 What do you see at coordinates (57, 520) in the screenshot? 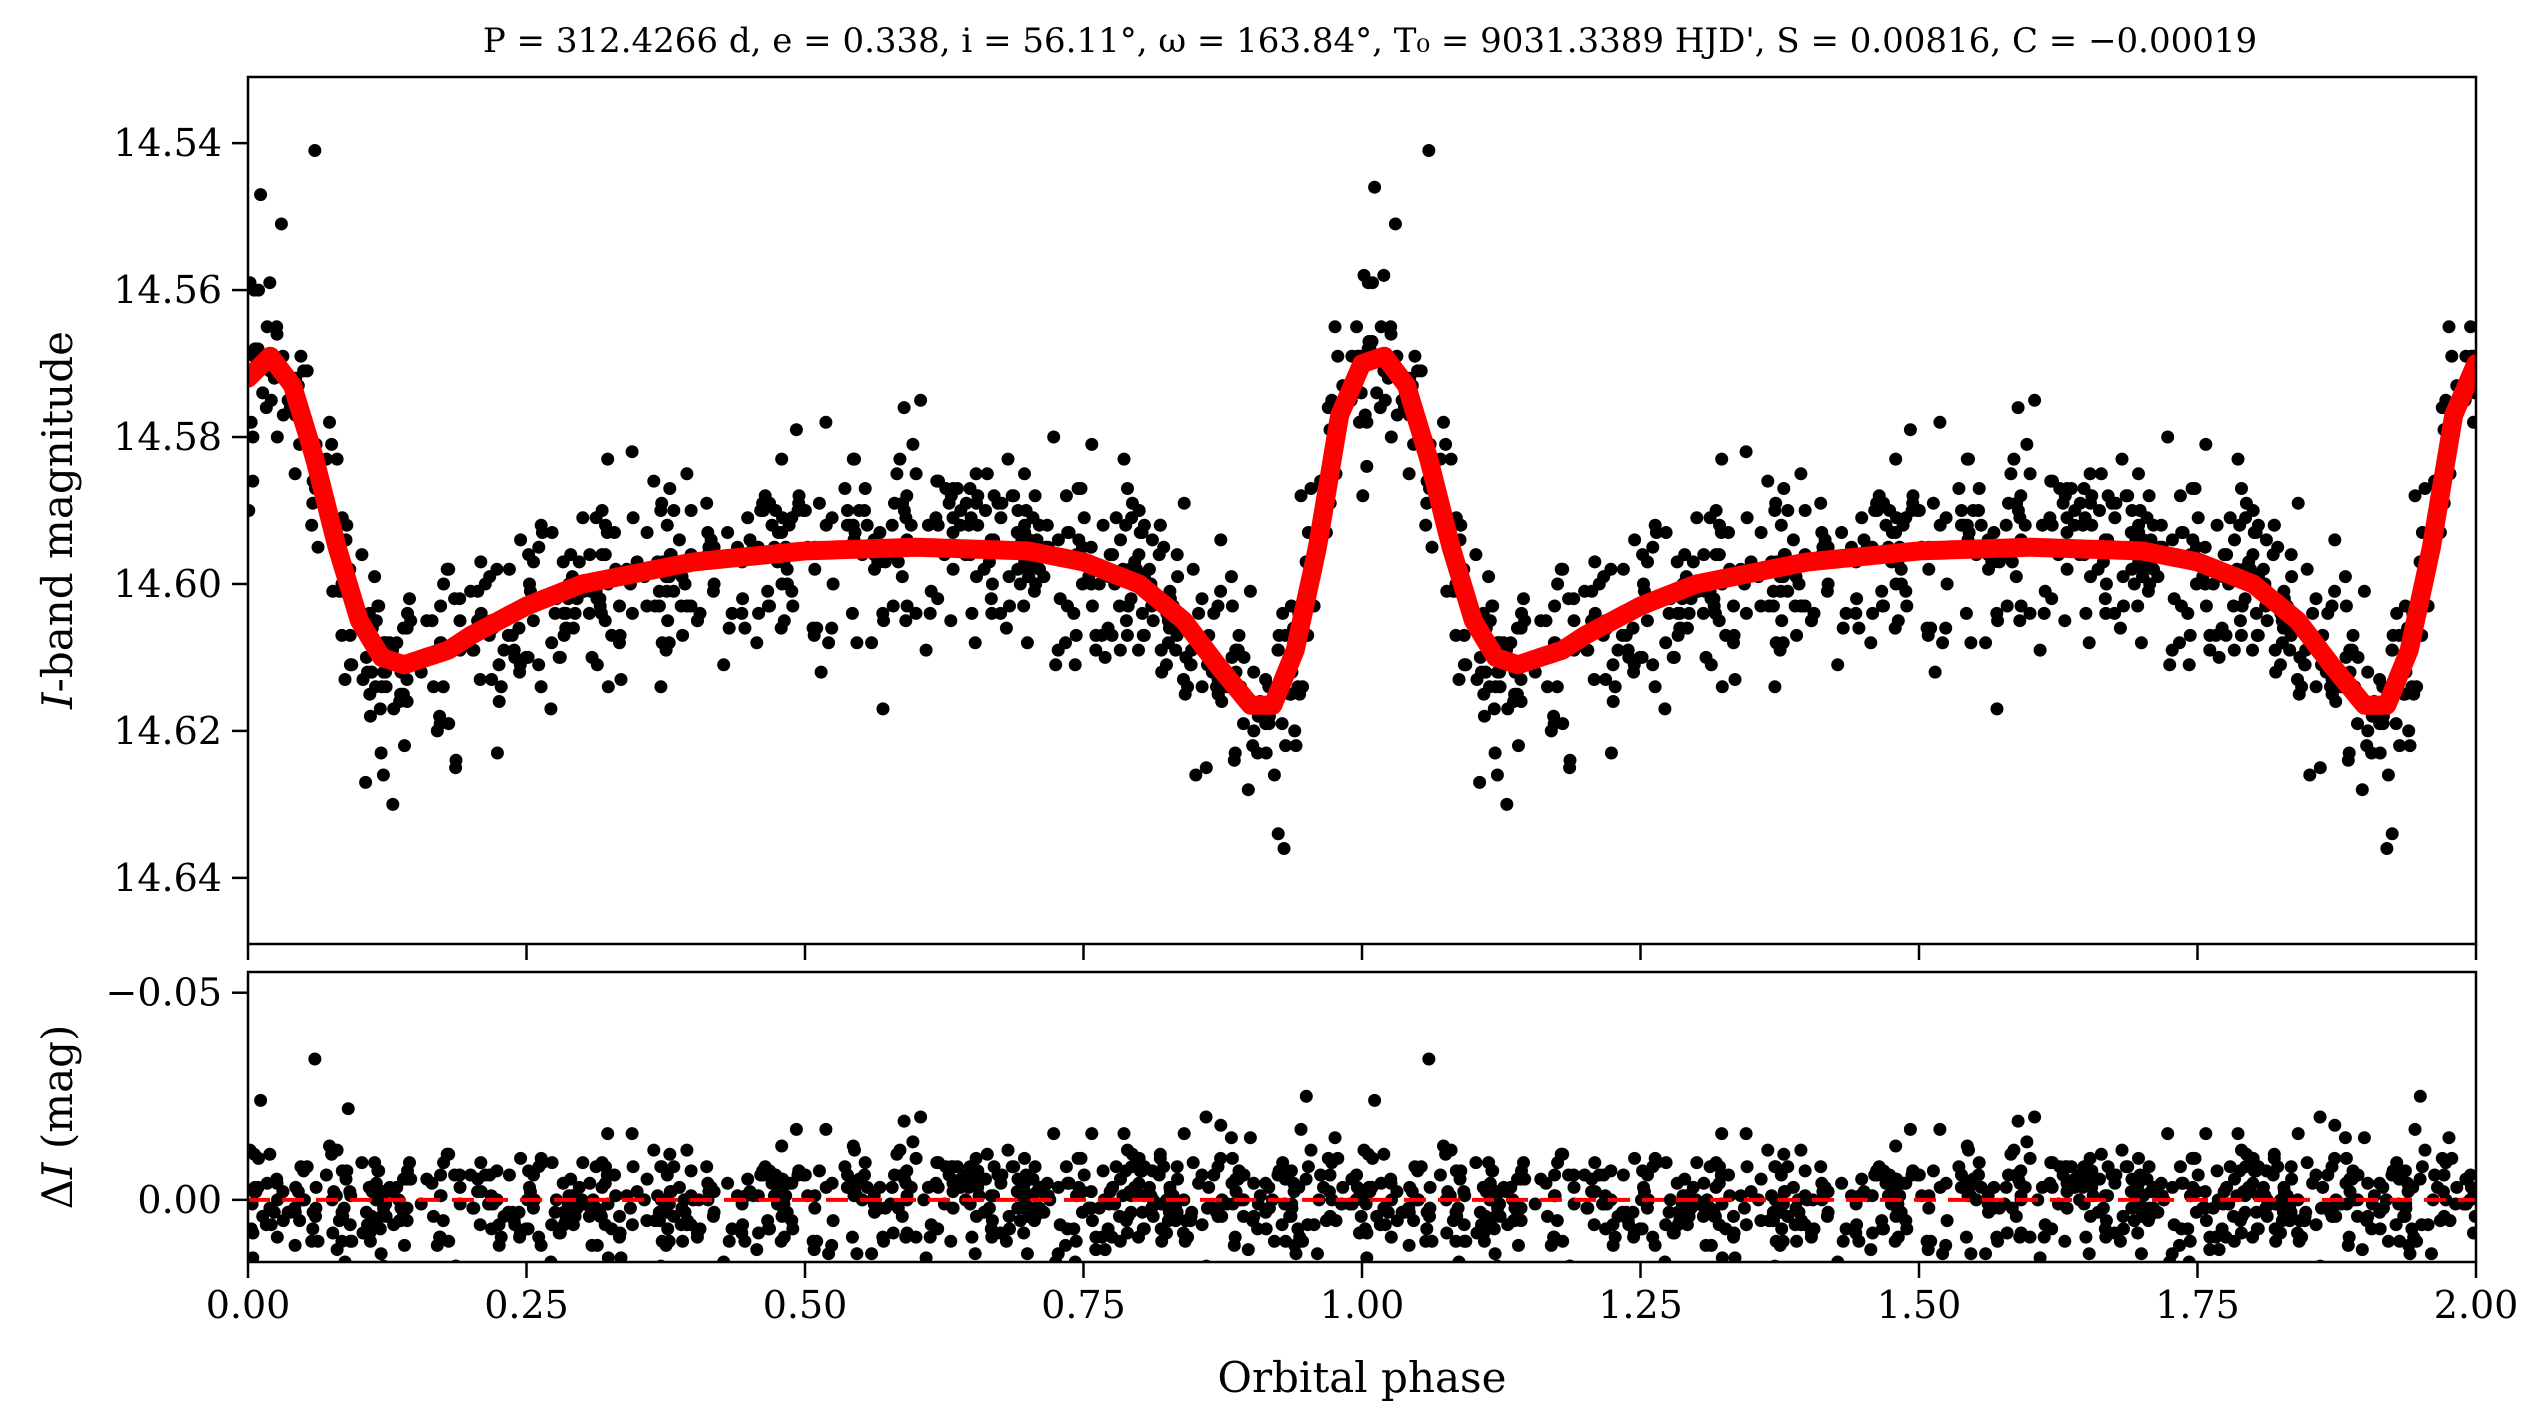
I see `magnitude-axis-label: I-band magnitude` at bounding box center [57, 520].